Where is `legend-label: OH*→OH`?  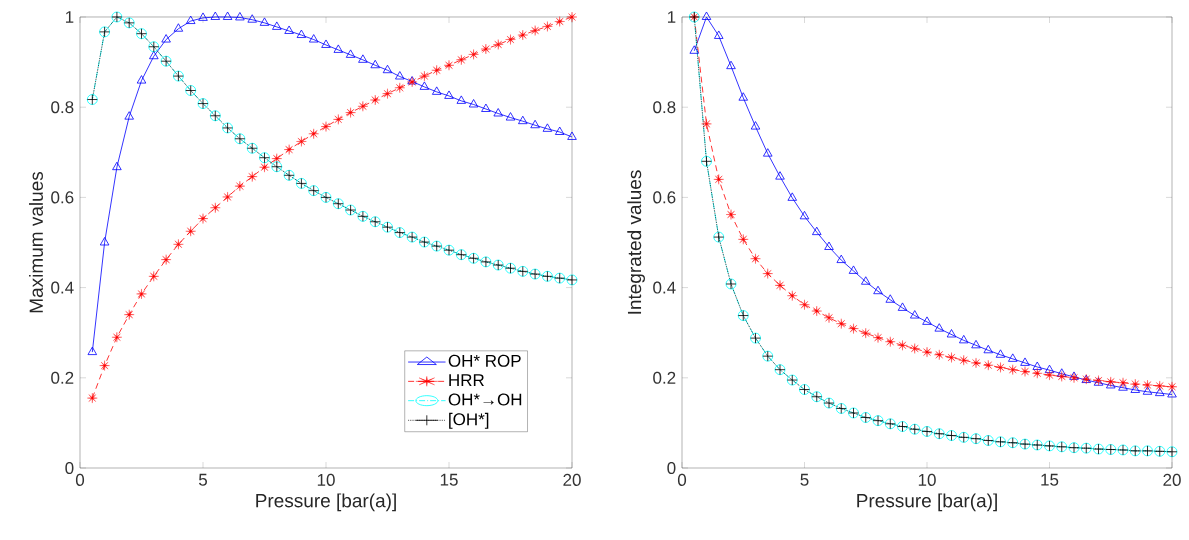
legend-label: OH*→OH is located at coordinates (485, 399).